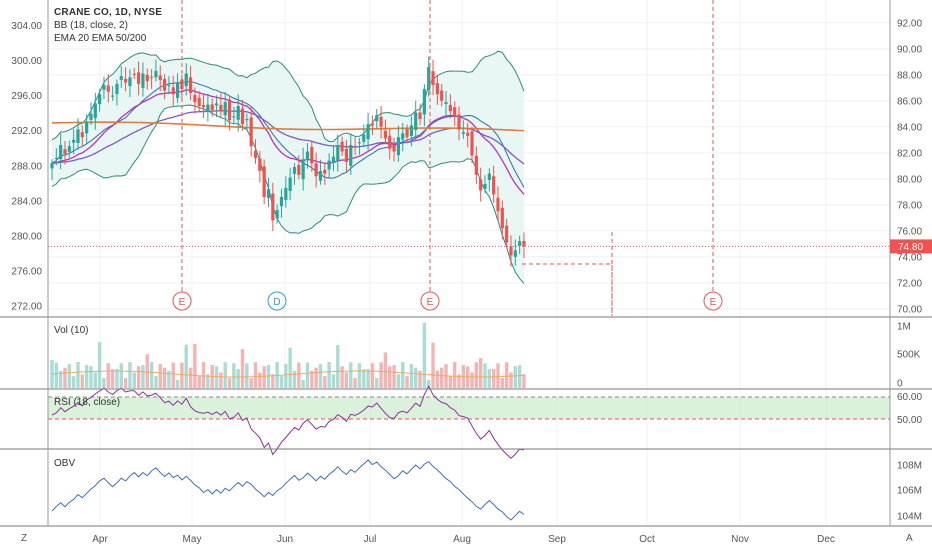 The width and height of the screenshot is (932, 550). Describe the element at coordinates (108, 12) in the screenshot. I see `symbol-title: CRANE CO, 1D, NYSE` at that location.